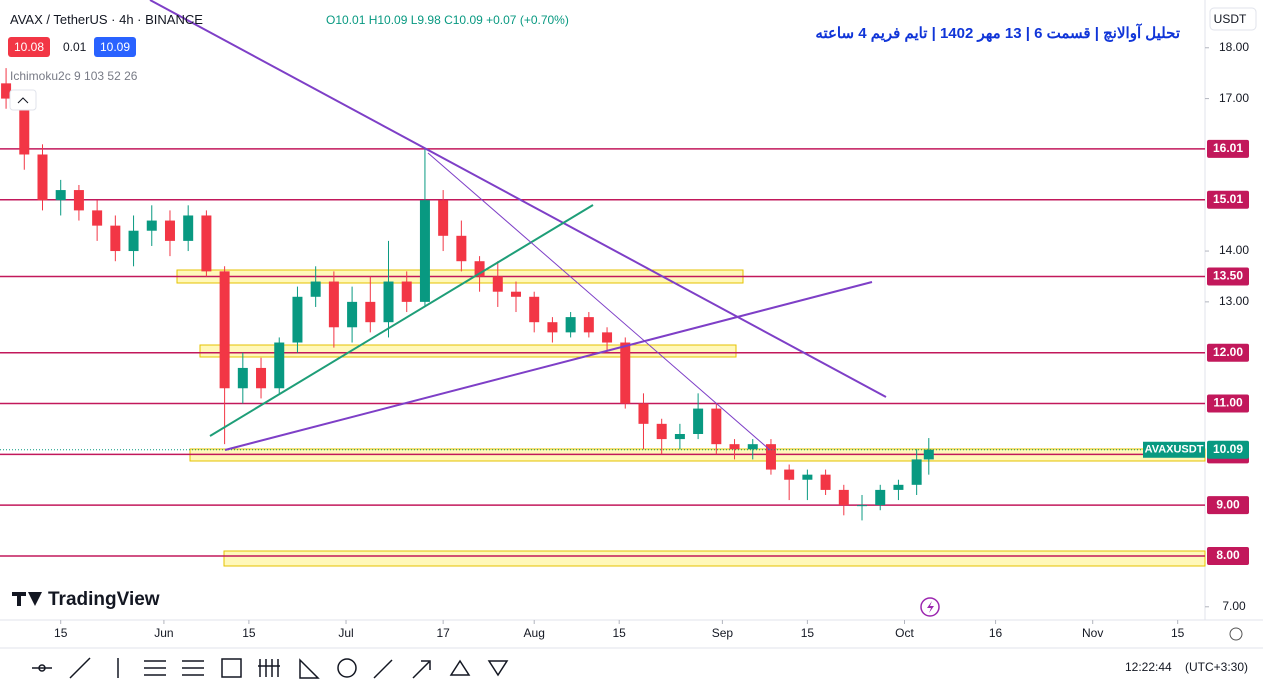  What do you see at coordinates (1148, 667) in the screenshot?
I see `clock: 12:22:44` at bounding box center [1148, 667].